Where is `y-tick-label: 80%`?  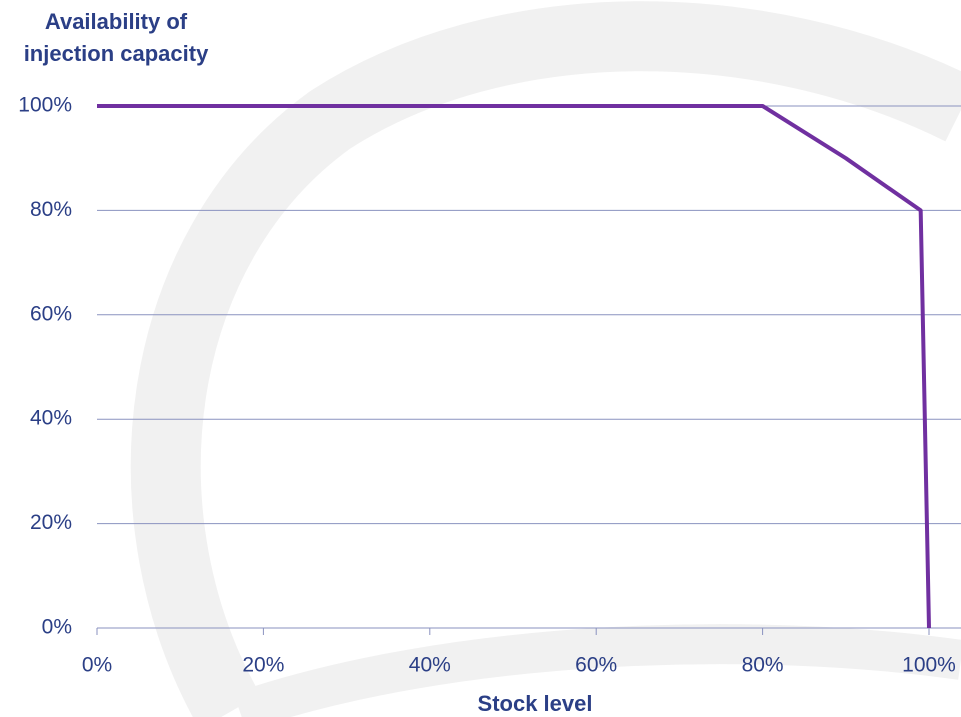 y-tick-label: 80% is located at coordinates (51, 209).